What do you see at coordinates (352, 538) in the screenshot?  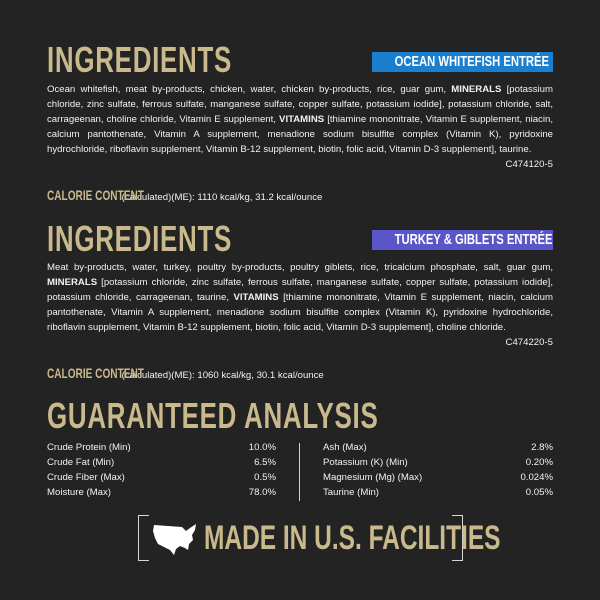 I see `made-in-us-label: MADE IN U.S. FACILITIES` at bounding box center [352, 538].